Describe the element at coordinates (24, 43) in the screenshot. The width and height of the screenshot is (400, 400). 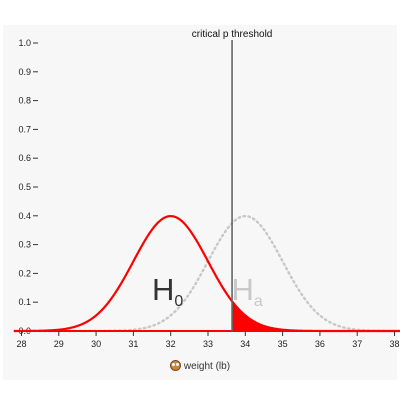
I see `y-tick-label: 1.0` at that location.